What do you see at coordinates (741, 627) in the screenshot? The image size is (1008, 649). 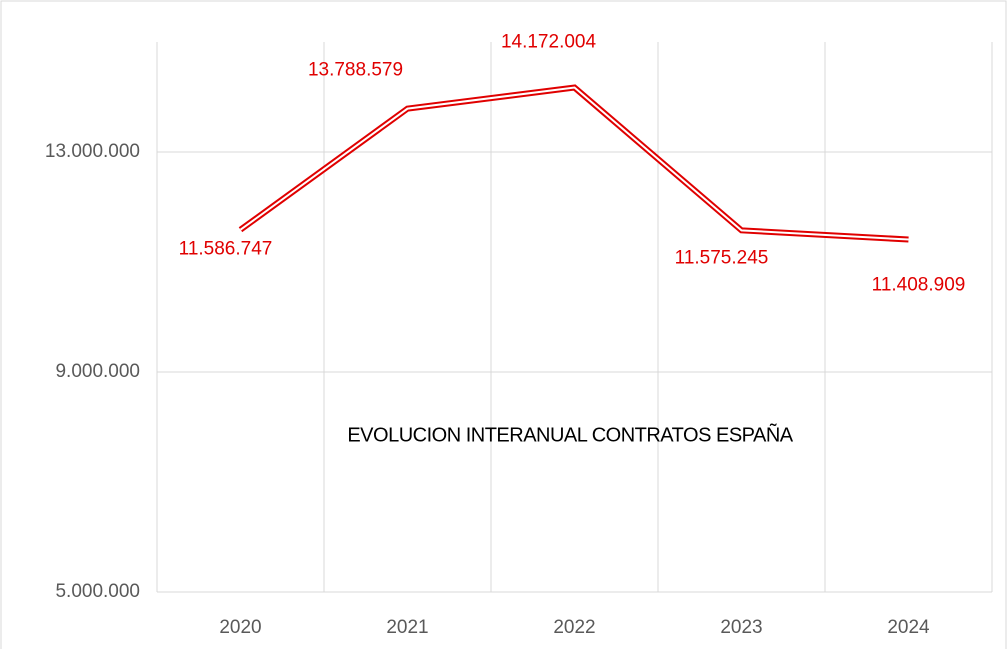 I see `x-tick-label: 2023` at bounding box center [741, 627].